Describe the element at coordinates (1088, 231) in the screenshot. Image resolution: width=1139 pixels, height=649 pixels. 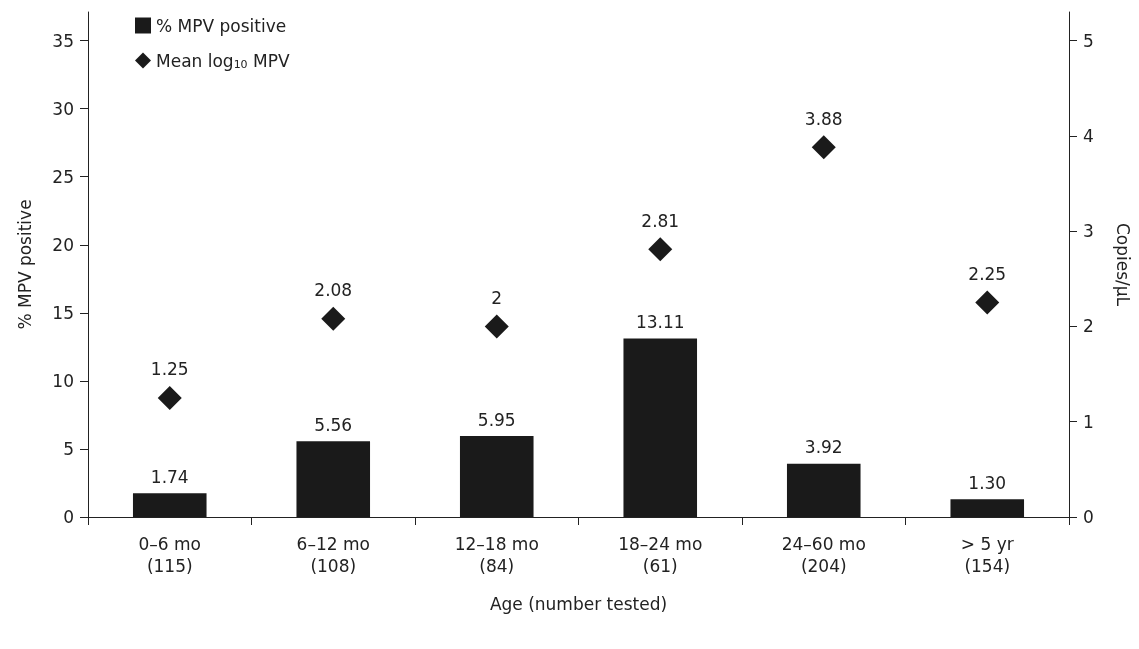
I see `y2-tick-label: 3` at that location.